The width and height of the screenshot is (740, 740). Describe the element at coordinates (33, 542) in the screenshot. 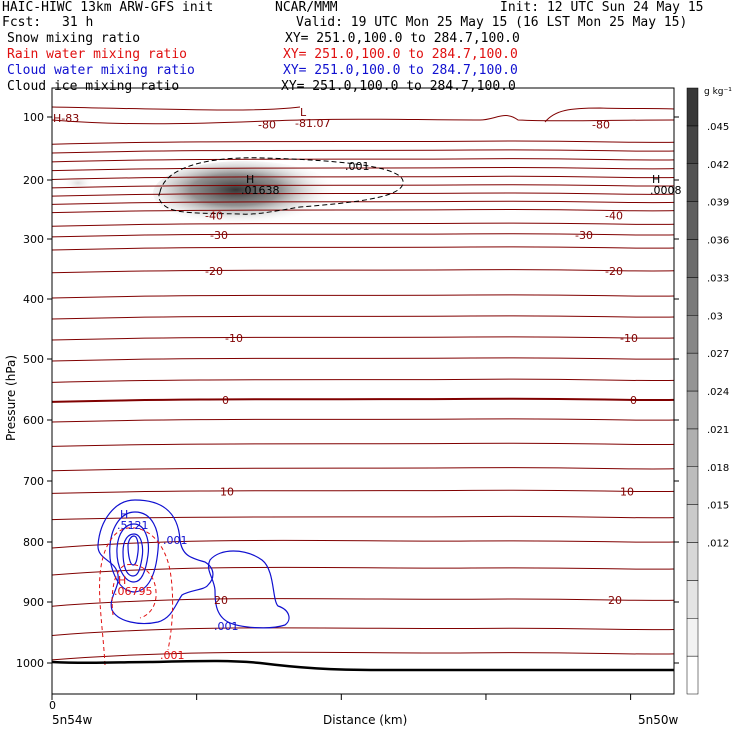

I see `y-tick-label: 800` at that location.